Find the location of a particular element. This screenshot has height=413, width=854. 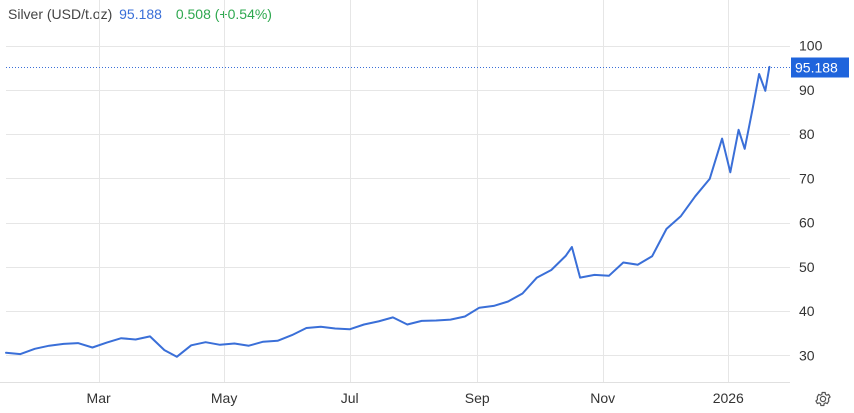

price-change: 0.508 (+0.54%) is located at coordinates (223, 14).